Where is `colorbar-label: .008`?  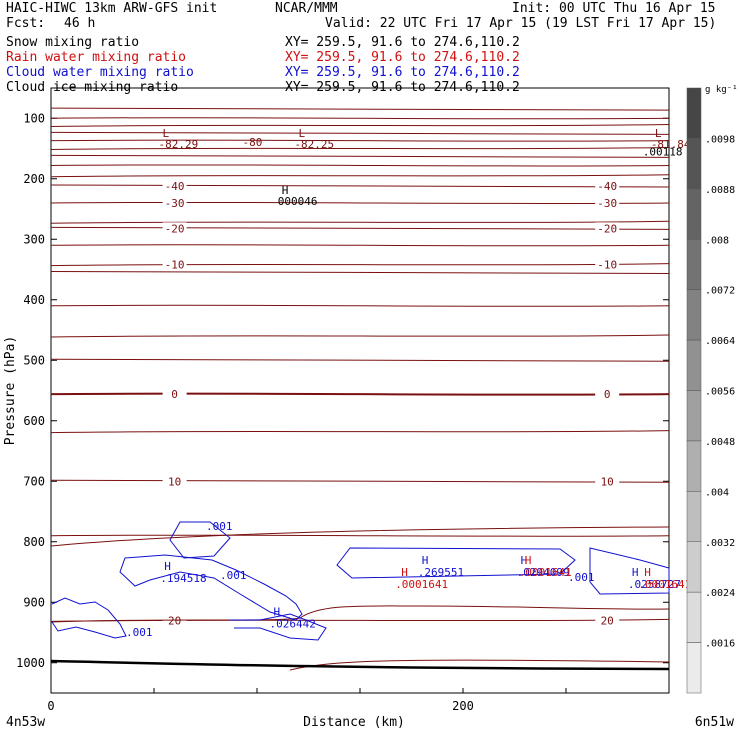 colorbar-label: .008 is located at coordinates (717, 240).